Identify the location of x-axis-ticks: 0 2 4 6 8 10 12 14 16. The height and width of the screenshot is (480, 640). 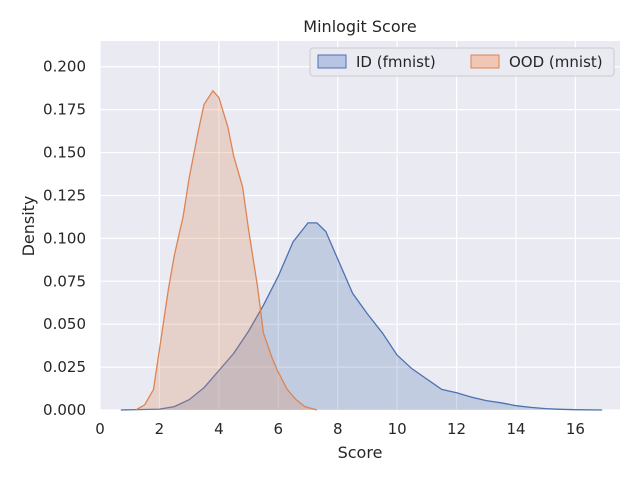
(340, 429).